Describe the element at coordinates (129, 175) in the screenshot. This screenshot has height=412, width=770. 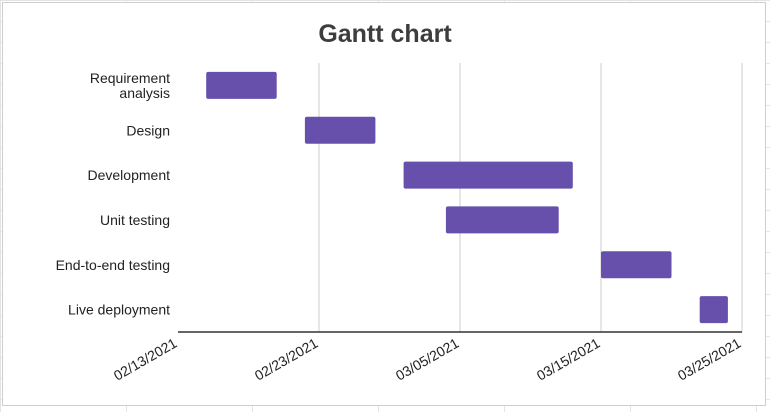
I see `task-label-3: Development` at that location.